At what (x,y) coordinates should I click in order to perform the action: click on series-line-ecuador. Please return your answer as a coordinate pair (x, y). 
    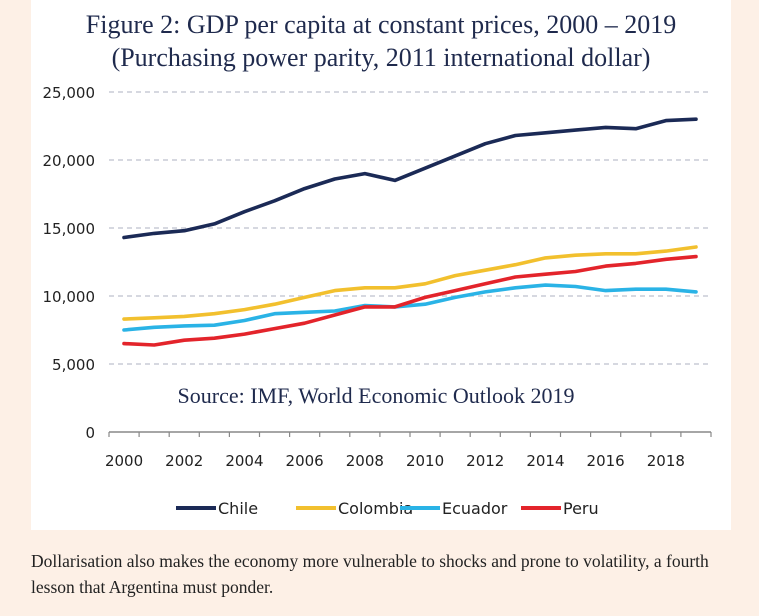
    Looking at the image, I should click on (410, 307).